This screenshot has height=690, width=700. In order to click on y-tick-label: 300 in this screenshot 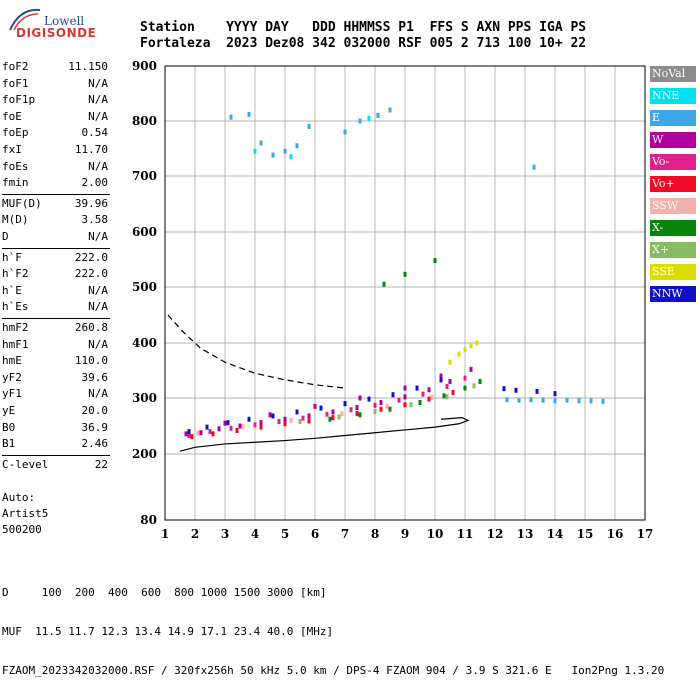, I will do `click(144, 398)`.